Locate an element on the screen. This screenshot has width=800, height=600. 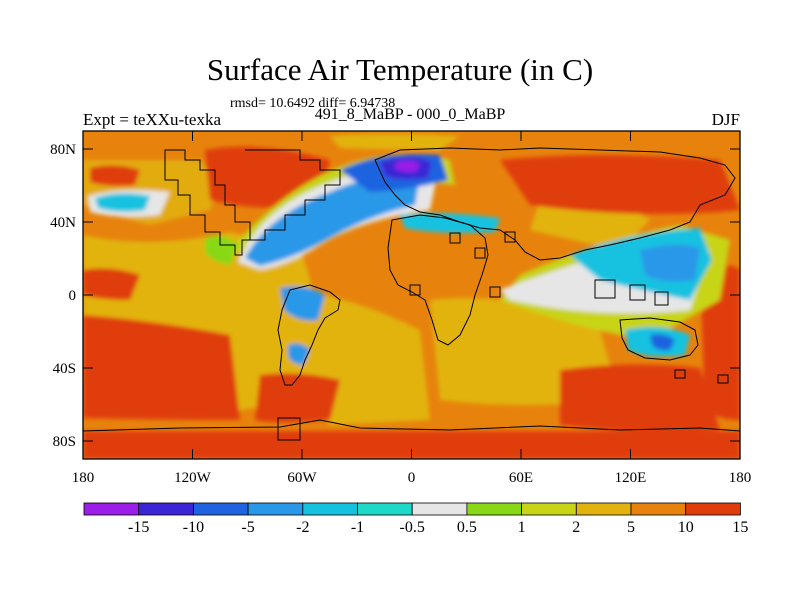
field-hot-siberia is located at coordinates (620, 184).